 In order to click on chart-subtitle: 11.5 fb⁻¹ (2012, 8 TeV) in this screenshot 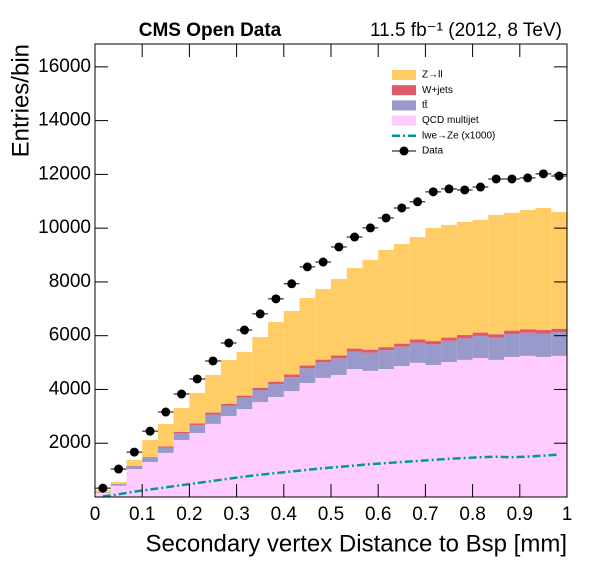, I will do `click(466, 30)`.